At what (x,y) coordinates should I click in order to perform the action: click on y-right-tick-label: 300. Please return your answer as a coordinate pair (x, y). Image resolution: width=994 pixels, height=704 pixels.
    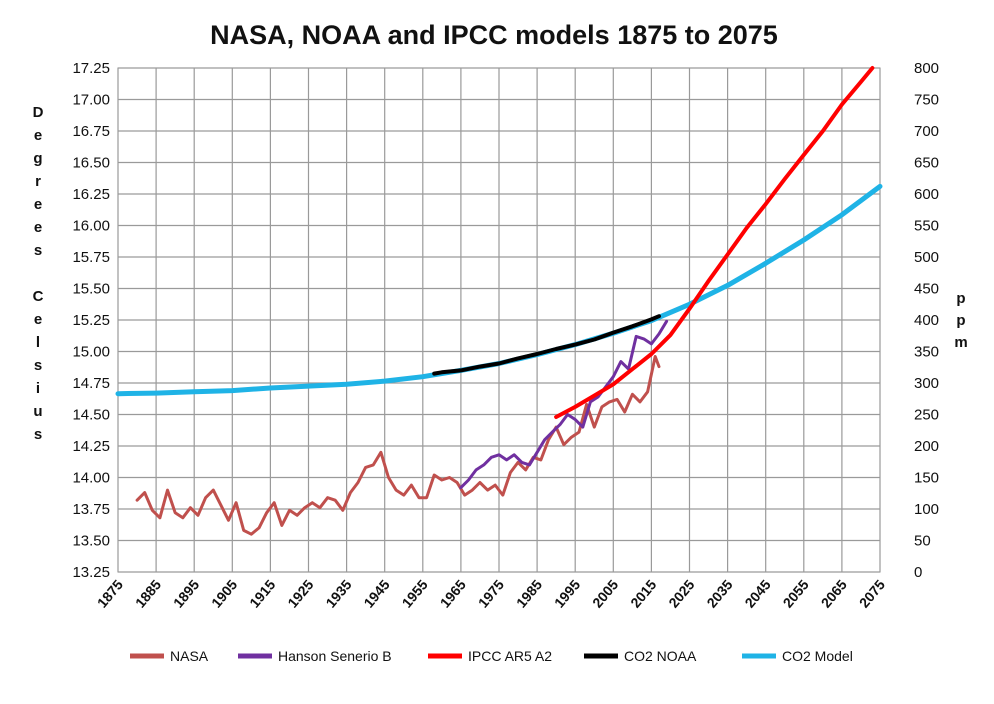
    Looking at the image, I should click on (926, 383).